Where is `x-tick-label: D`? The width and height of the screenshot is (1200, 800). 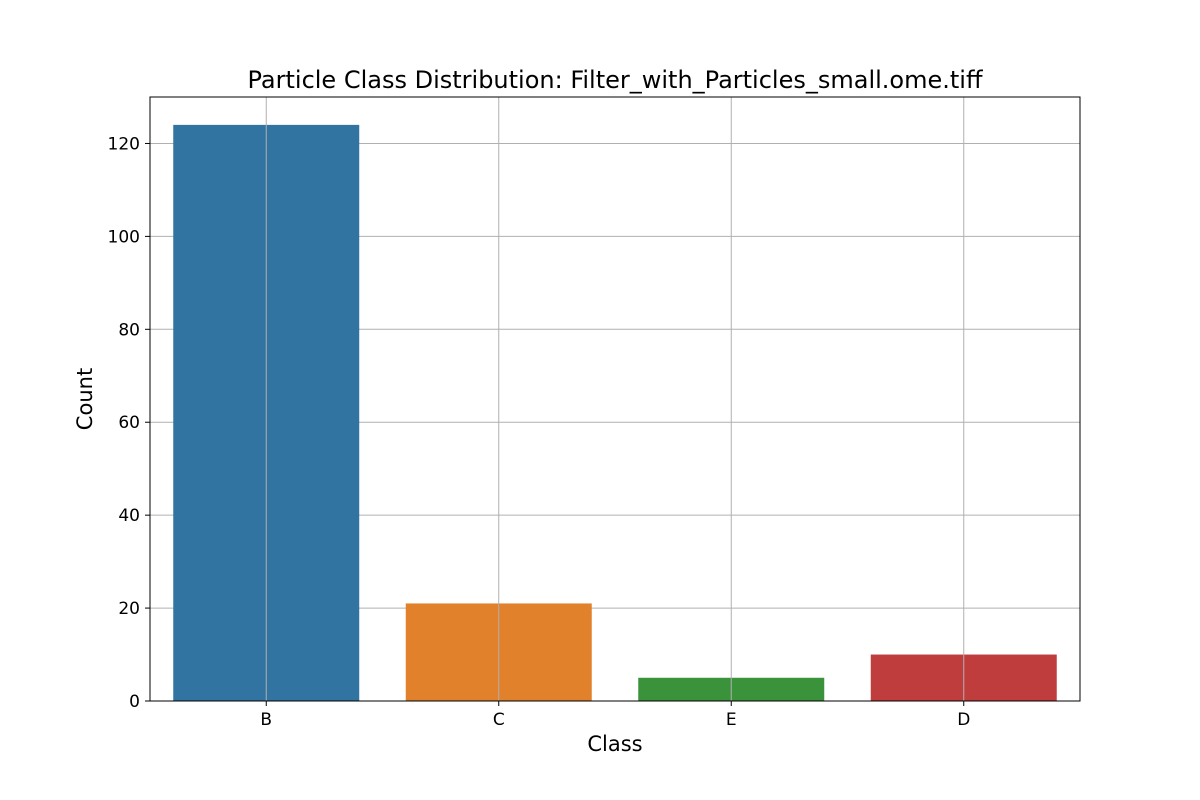
x-tick-label: D is located at coordinates (963, 720).